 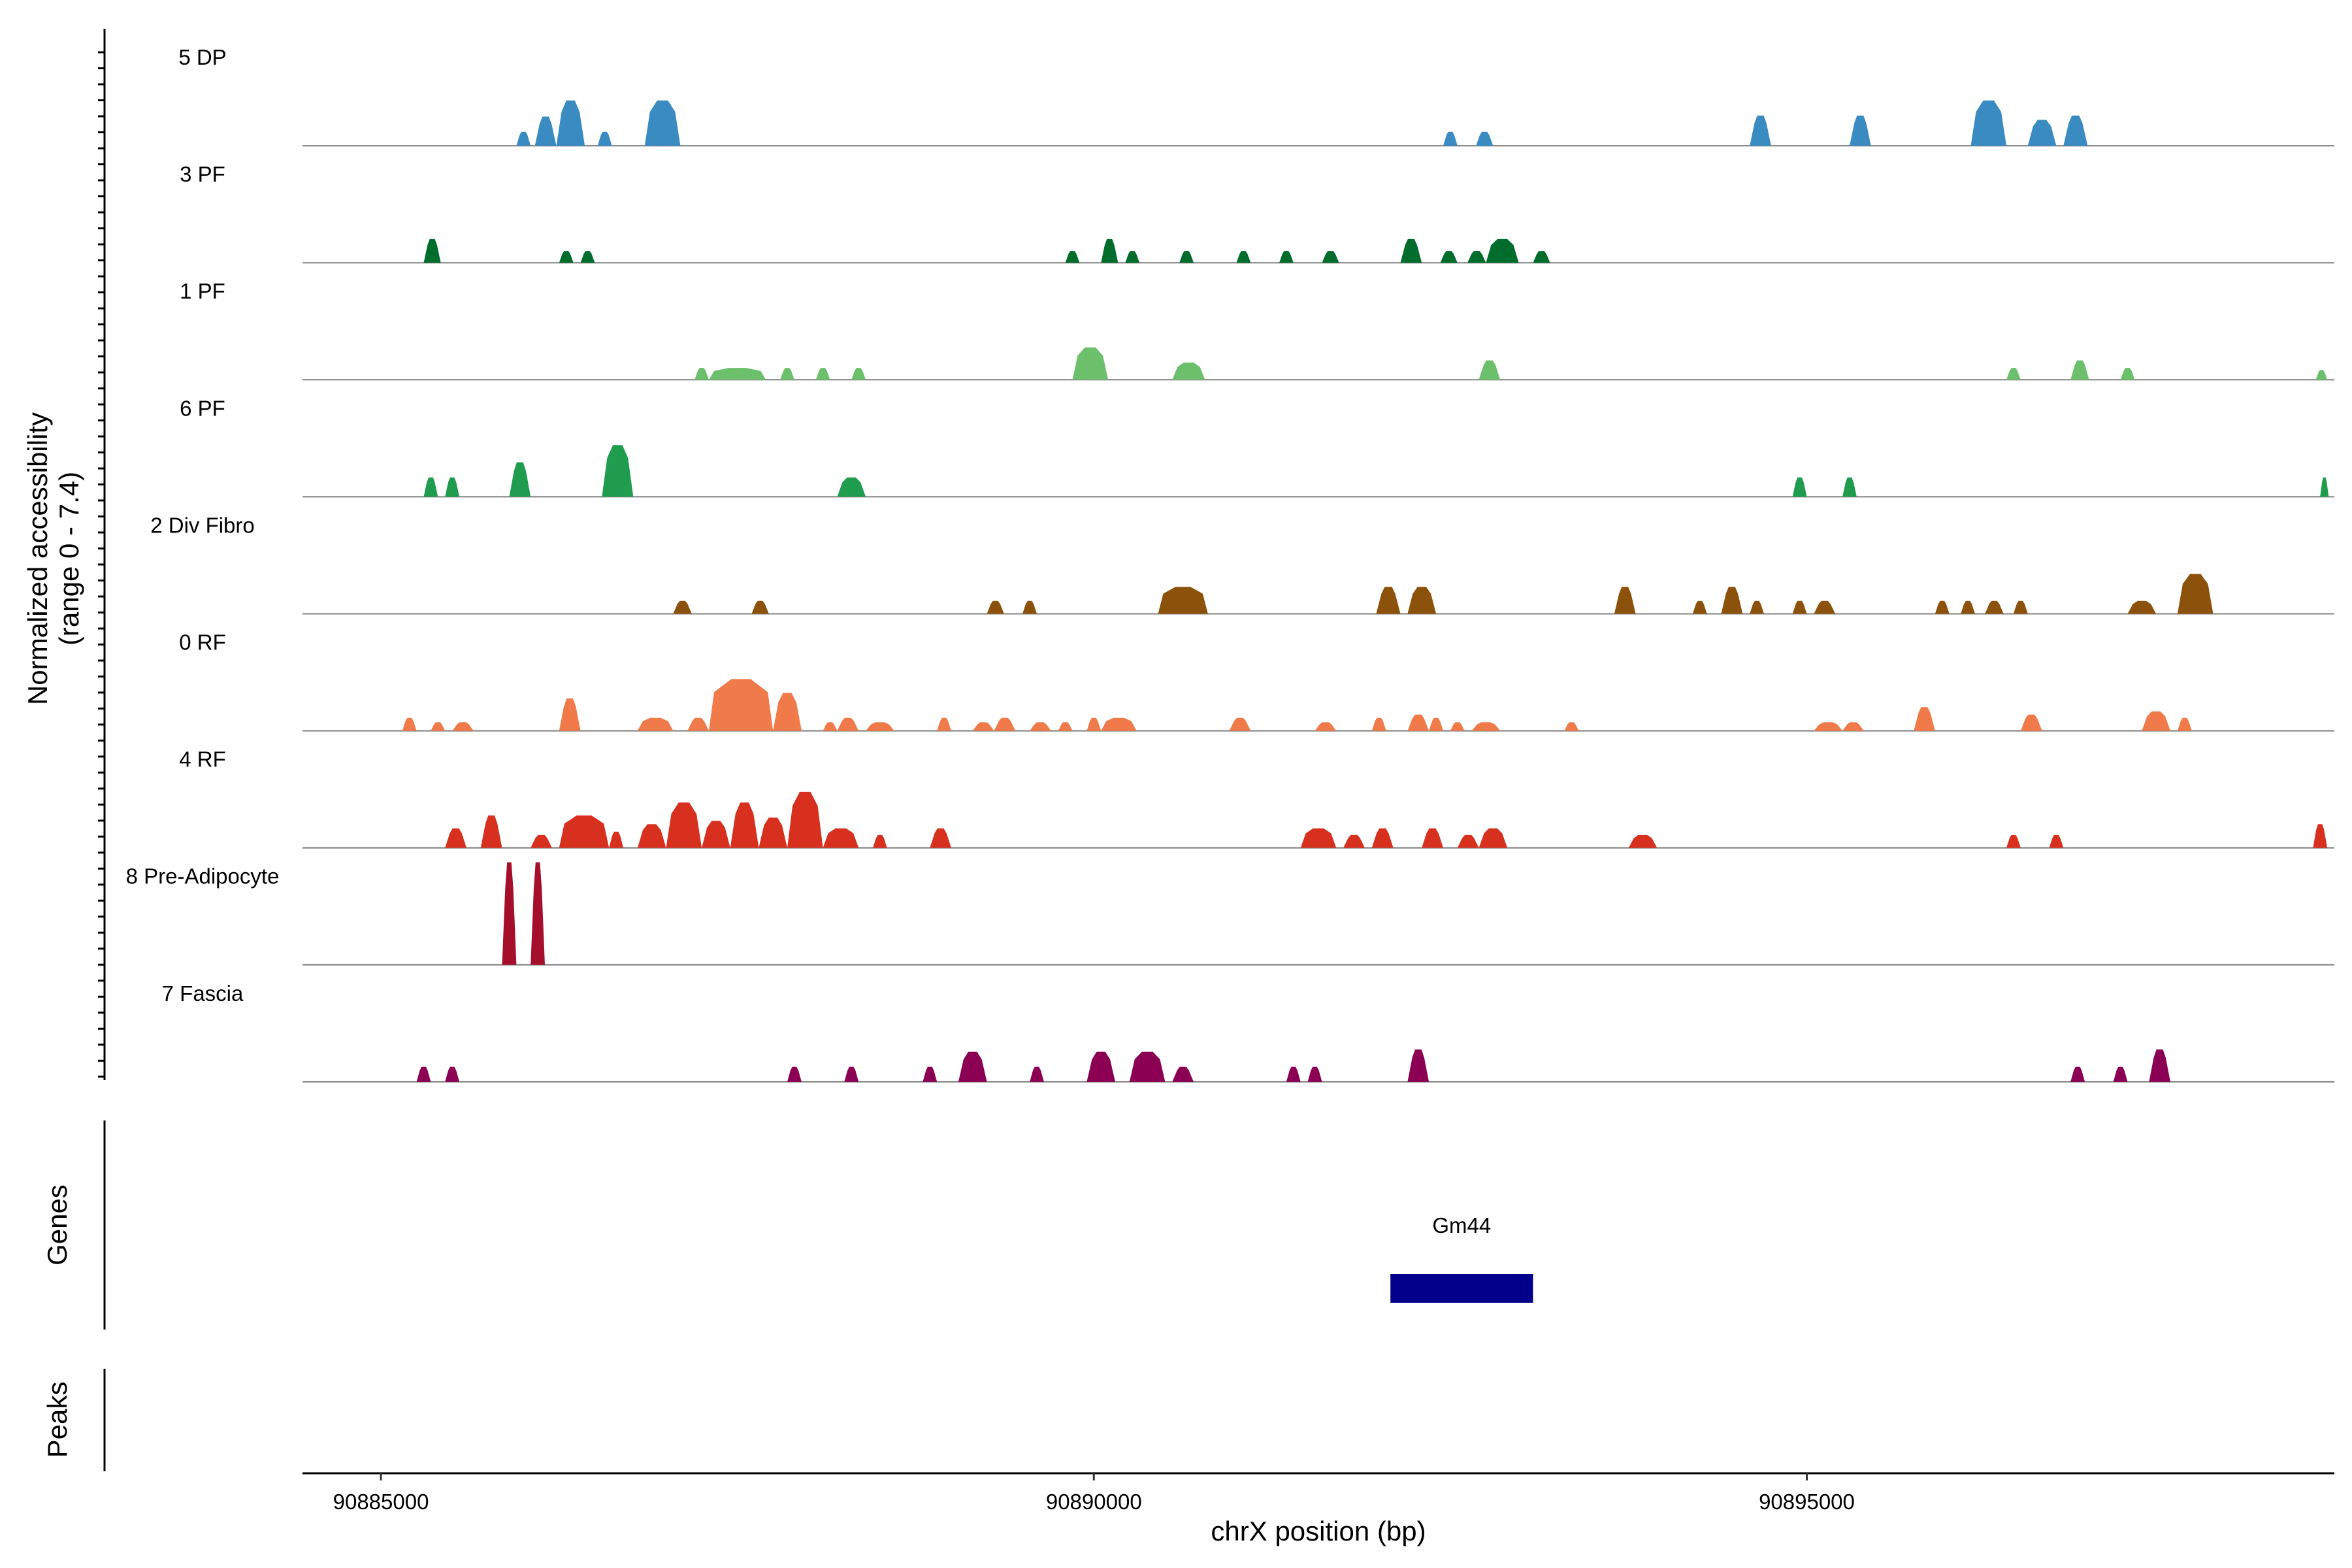 What do you see at coordinates (37, 558) in the screenshot?
I see `y-axis-title-line1: Normalized accessibility` at bounding box center [37, 558].